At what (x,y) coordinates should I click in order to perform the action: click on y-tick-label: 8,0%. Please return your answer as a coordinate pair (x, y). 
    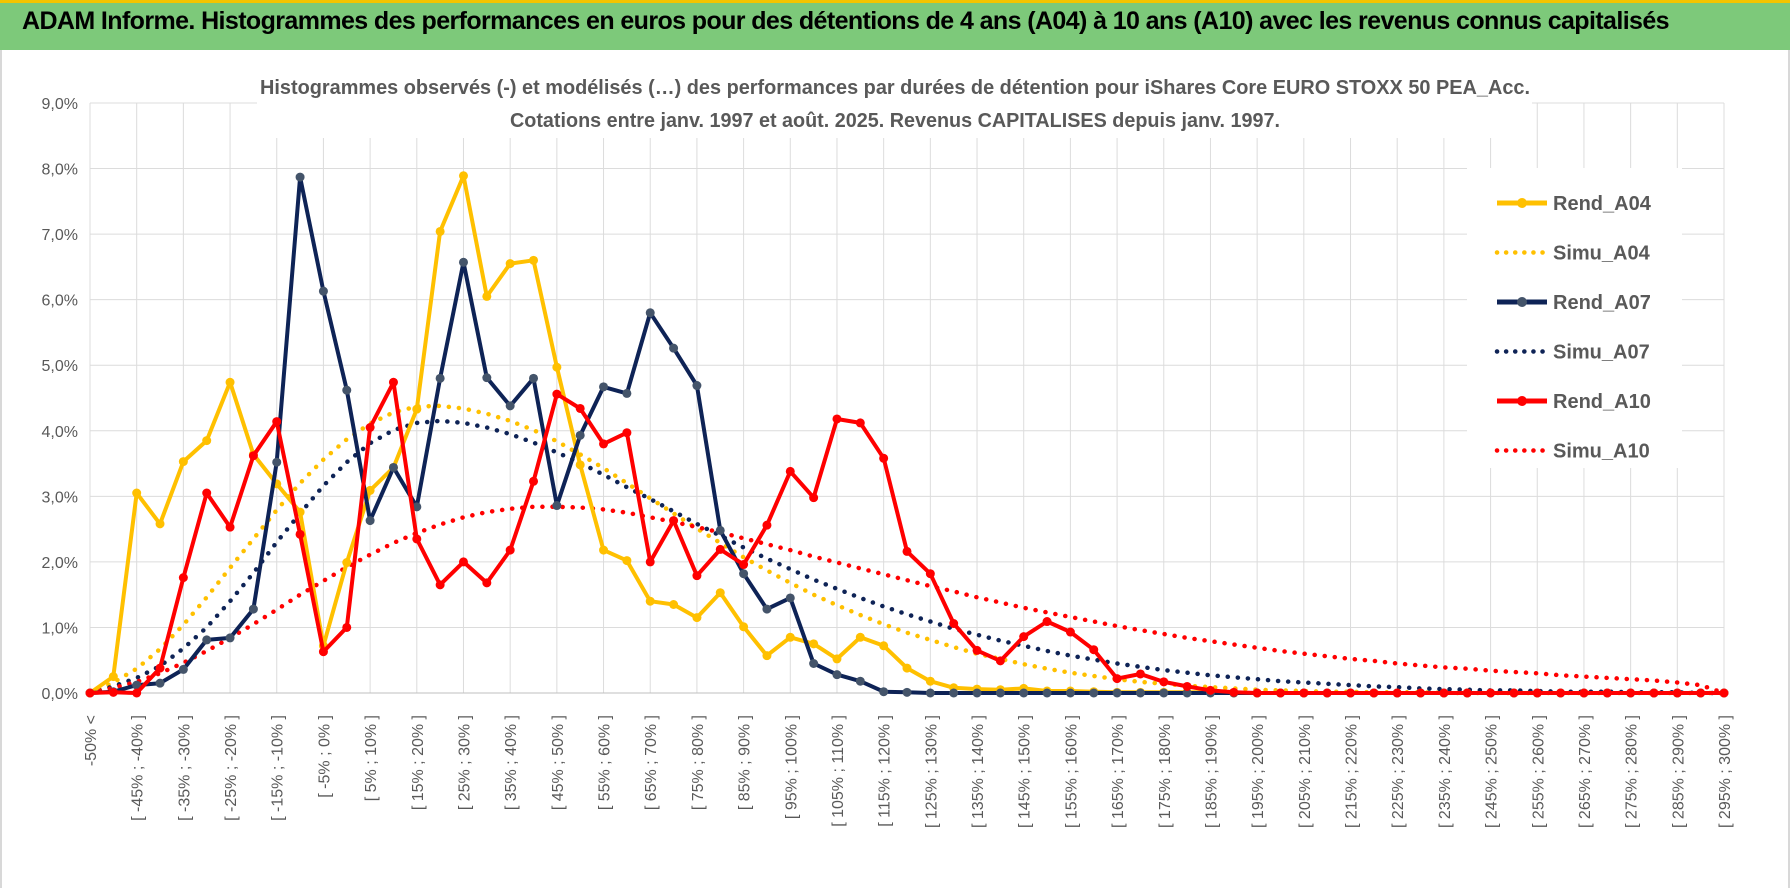
    Looking at the image, I should click on (60, 170).